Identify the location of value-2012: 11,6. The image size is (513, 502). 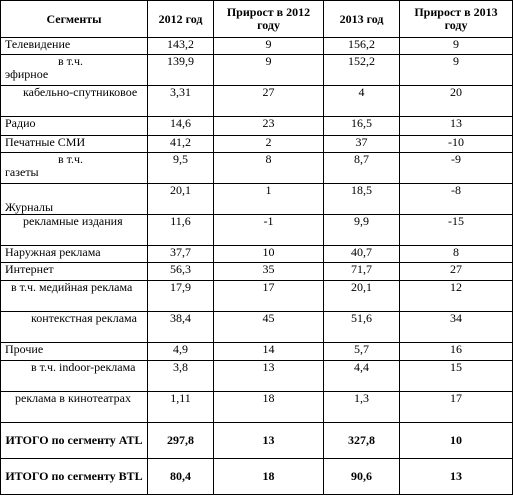
(180, 230).